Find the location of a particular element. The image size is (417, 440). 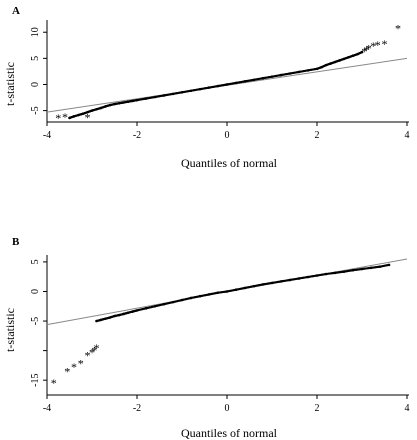

panel-b-data-point is located at coordinates (389, 265).